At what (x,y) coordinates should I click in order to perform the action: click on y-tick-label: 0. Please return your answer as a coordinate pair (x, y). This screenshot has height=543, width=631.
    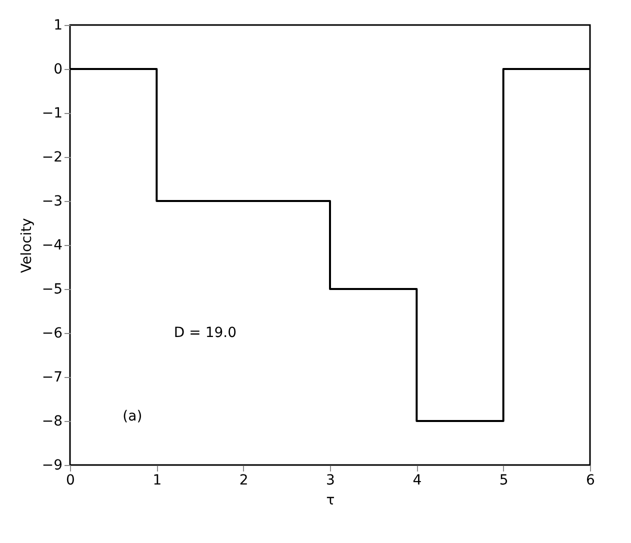
    Looking at the image, I should click on (58, 70).